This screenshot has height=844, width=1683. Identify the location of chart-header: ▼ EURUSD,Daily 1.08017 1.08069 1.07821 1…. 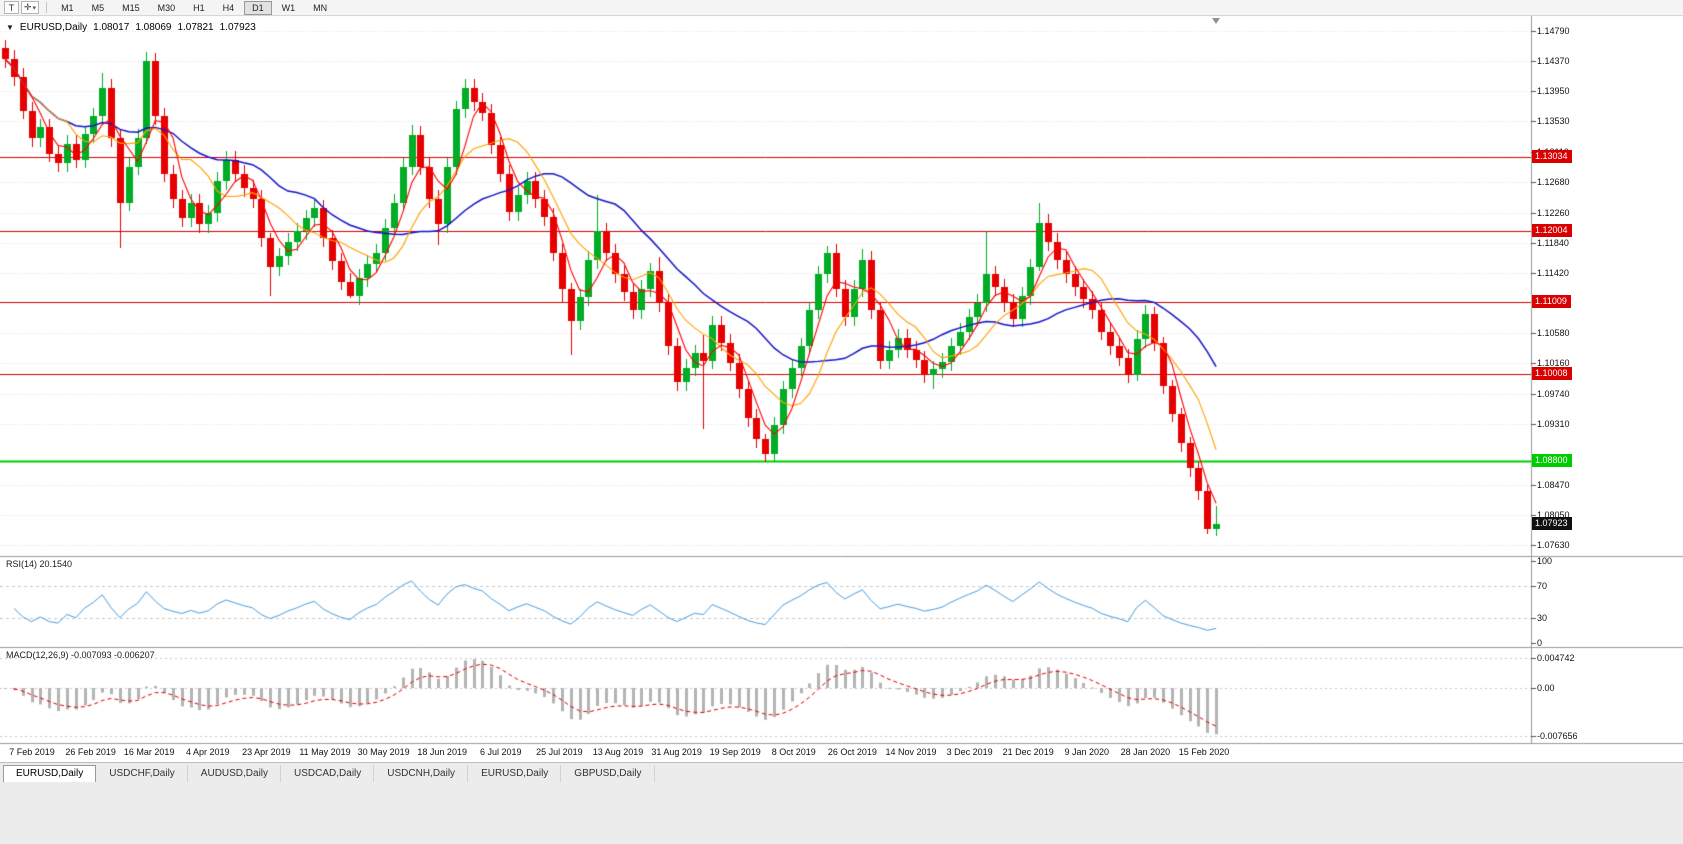
(131, 27).